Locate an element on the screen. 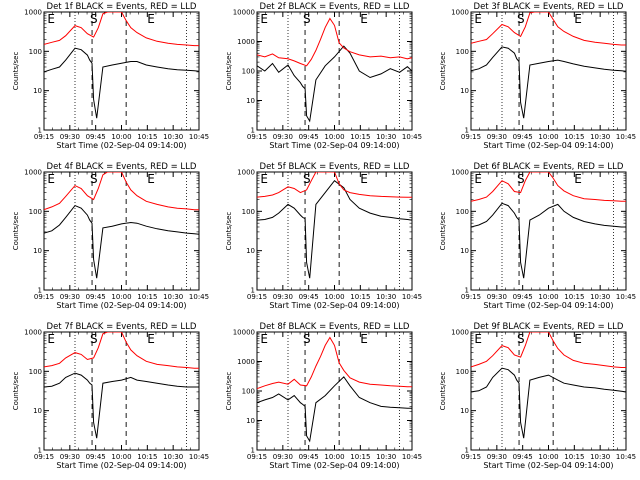 This screenshot has height=480, width=640. panel-title: Det 1f BLACK = Events, RED = LLD is located at coordinates (122, 7).